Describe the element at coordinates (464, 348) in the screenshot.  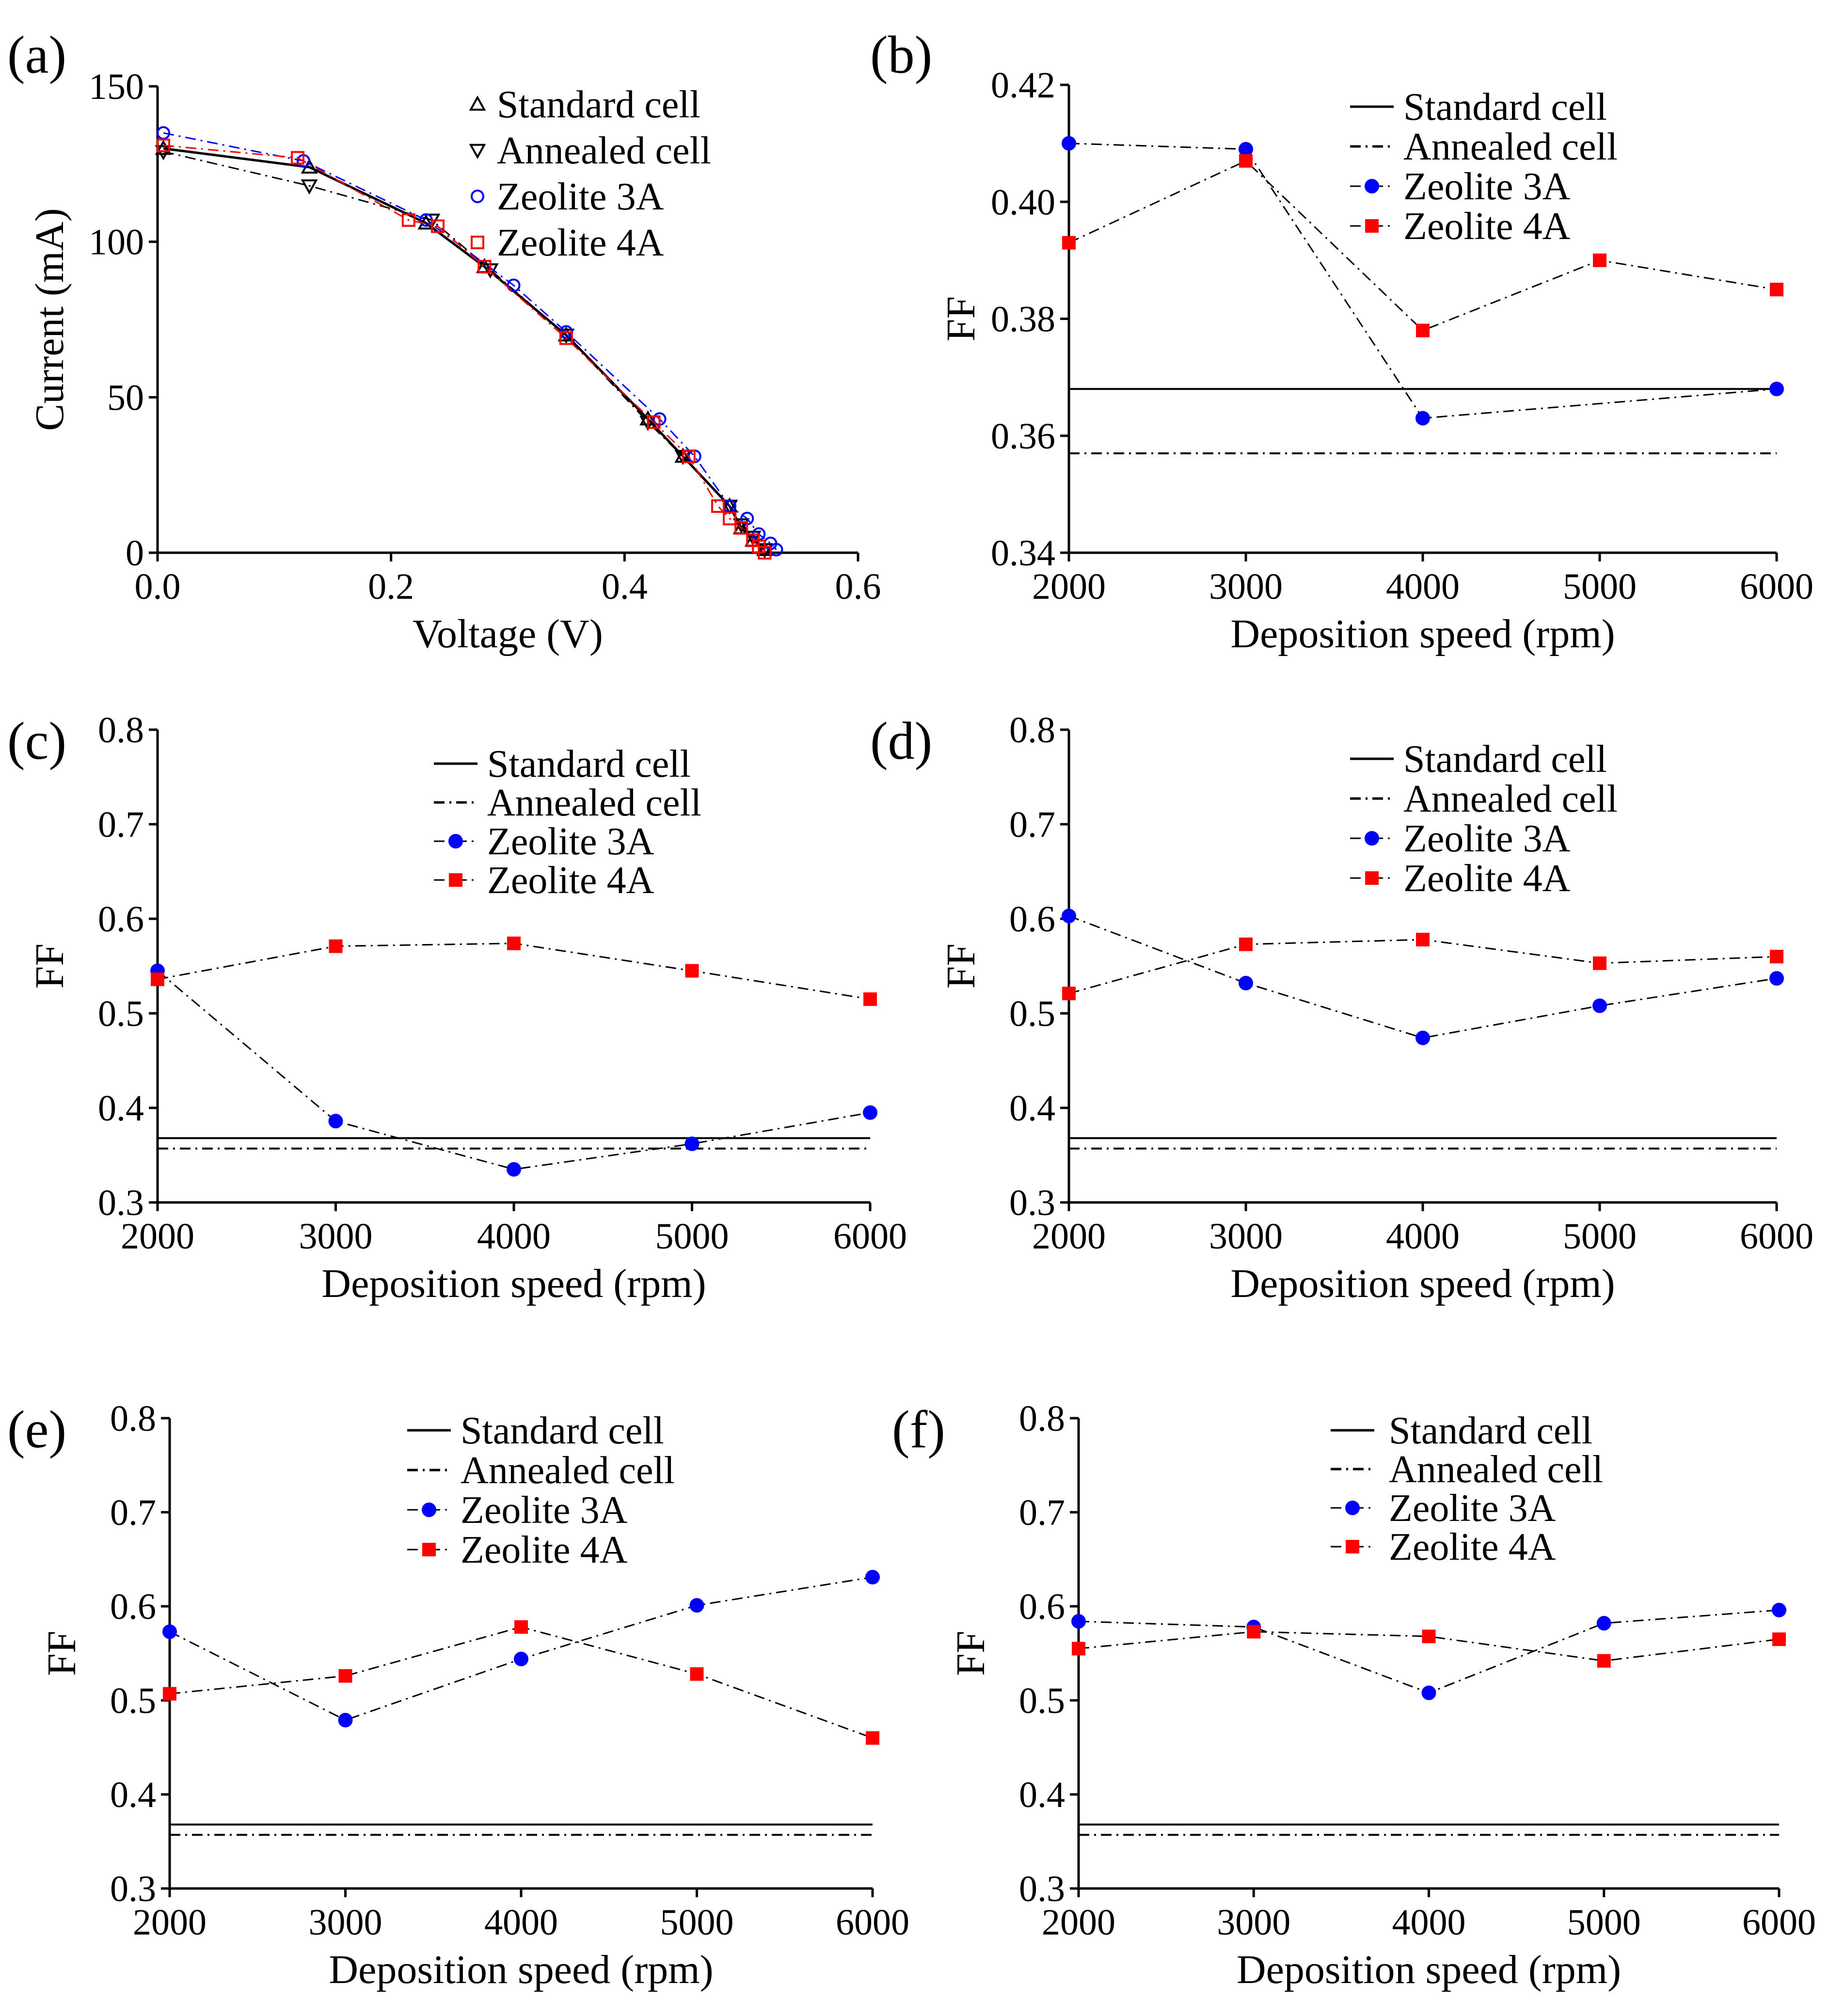
I see `series-standard-cell` at that location.